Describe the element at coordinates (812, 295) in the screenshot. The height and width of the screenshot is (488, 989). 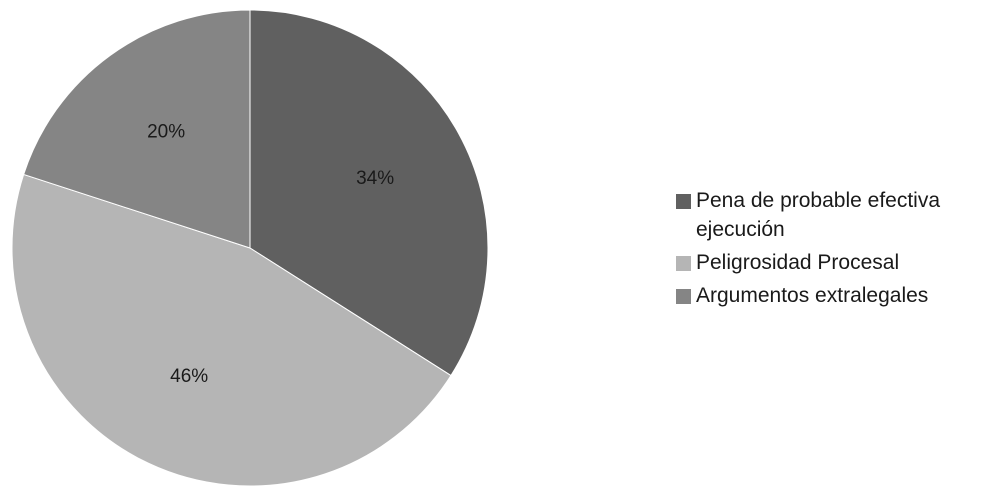
I see `legend-label-argumentos: Argumentos extralegales` at that location.